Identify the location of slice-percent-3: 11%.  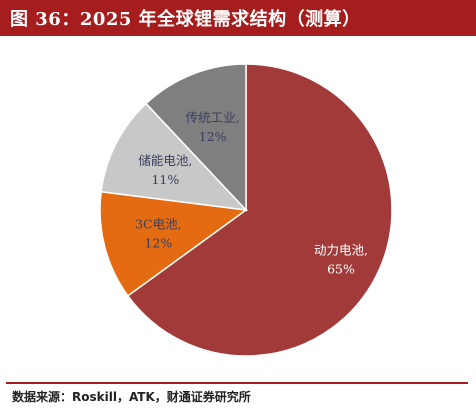
(165, 179).